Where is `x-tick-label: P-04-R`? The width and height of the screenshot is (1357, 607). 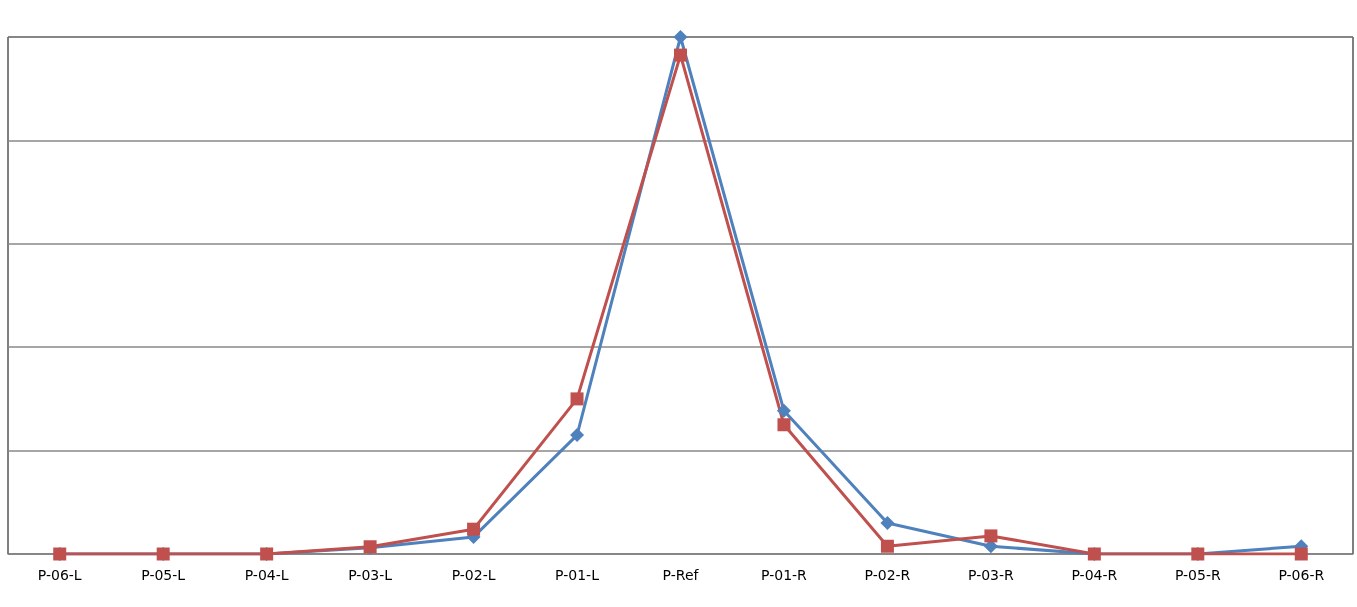 x-tick-label: P-04-R is located at coordinates (1094, 575).